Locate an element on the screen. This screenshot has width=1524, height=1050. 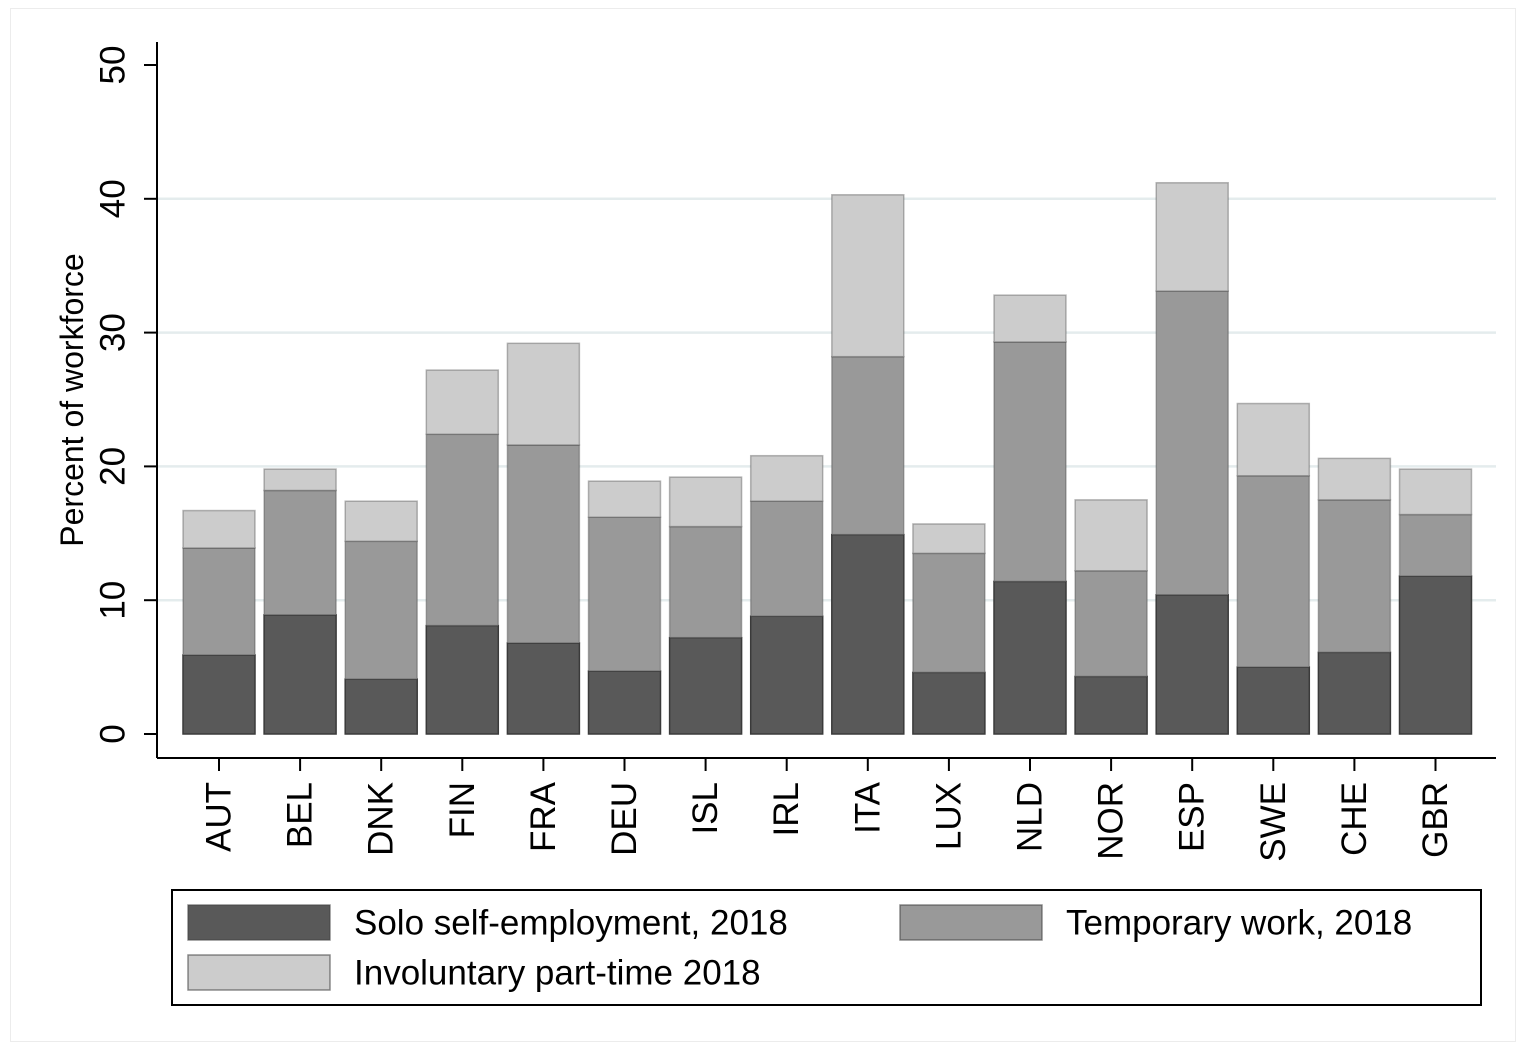
y-tick-label: 50 is located at coordinates (113, 65).